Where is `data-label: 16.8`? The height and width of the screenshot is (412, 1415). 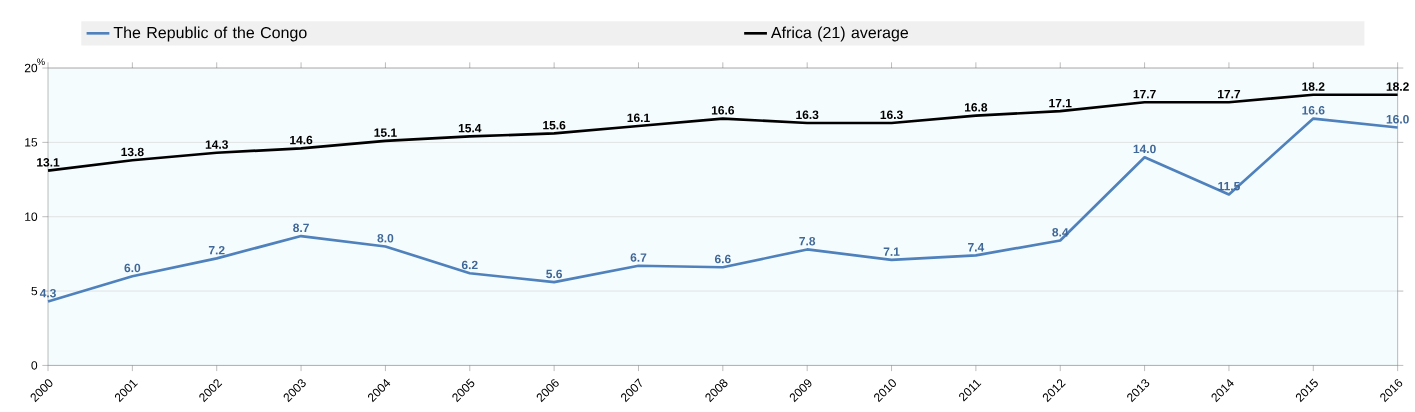 data-label: 16.8 is located at coordinates (976, 107).